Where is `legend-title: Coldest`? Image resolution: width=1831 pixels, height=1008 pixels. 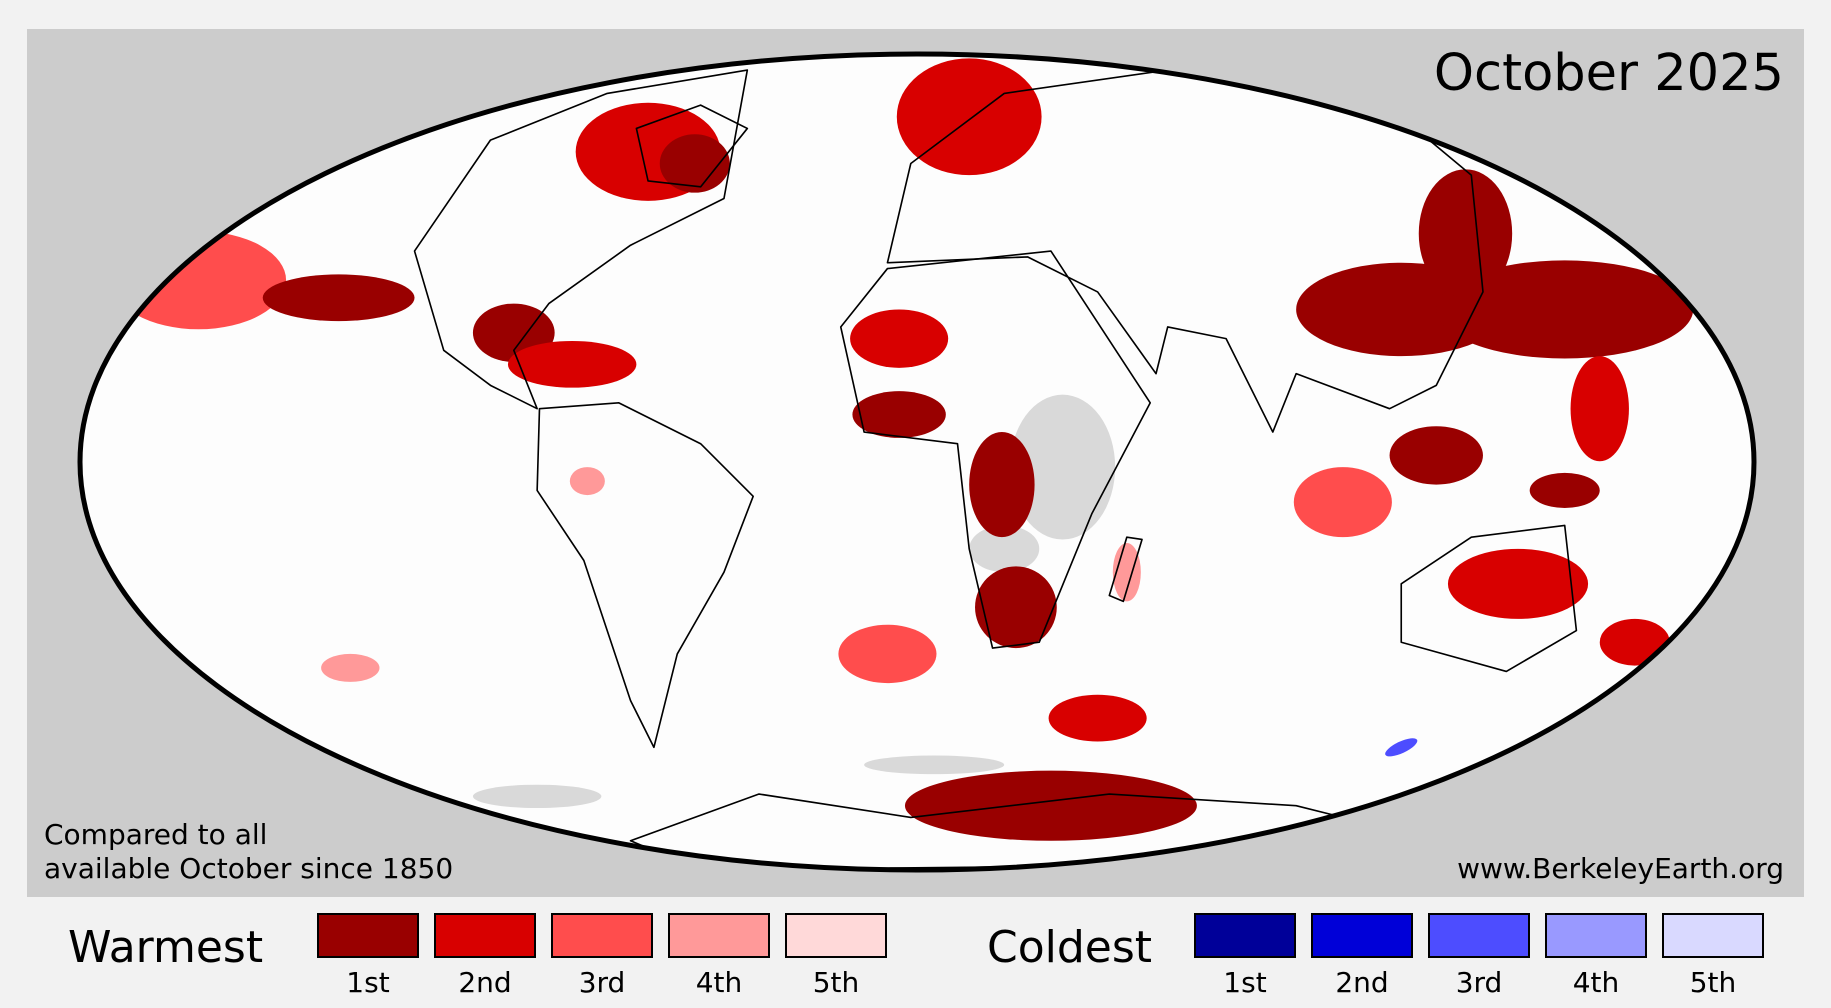 legend-title: Coldest is located at coordinates (1069, 947).